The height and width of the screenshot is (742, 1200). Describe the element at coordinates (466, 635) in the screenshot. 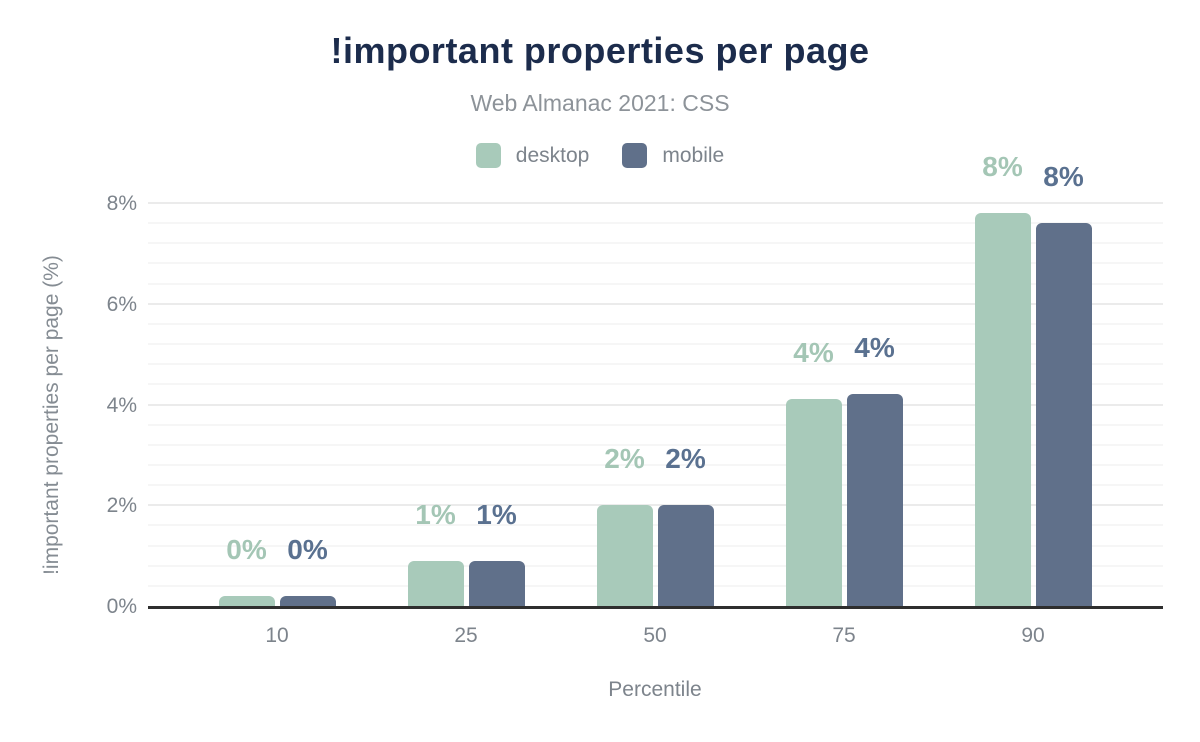

I see `x-tick-label: 25` at that location.